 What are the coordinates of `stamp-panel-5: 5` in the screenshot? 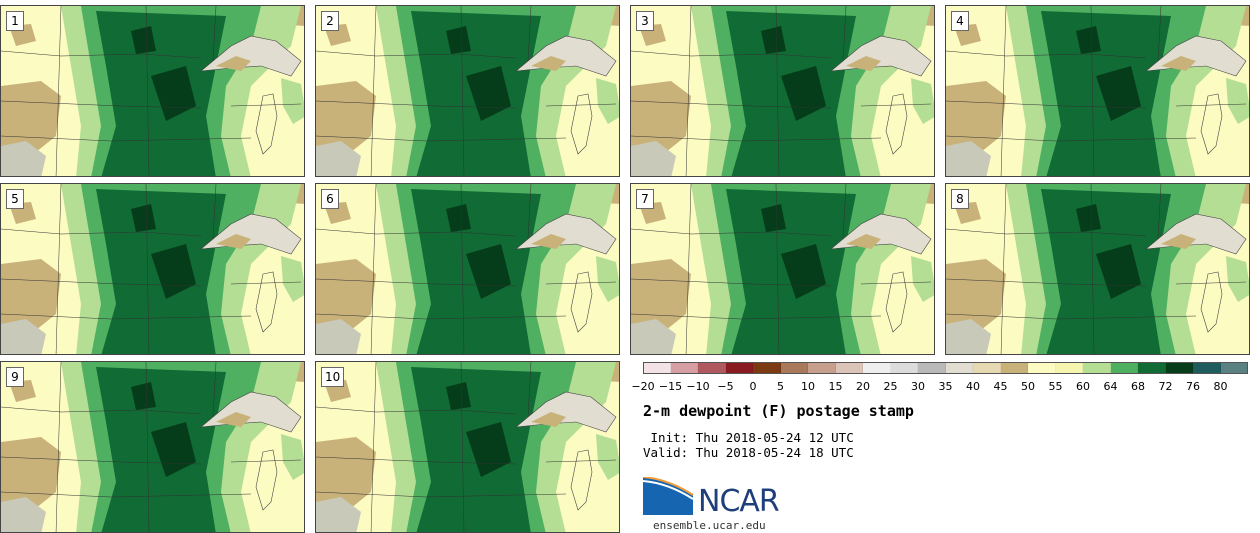 It's located at (152, 269).